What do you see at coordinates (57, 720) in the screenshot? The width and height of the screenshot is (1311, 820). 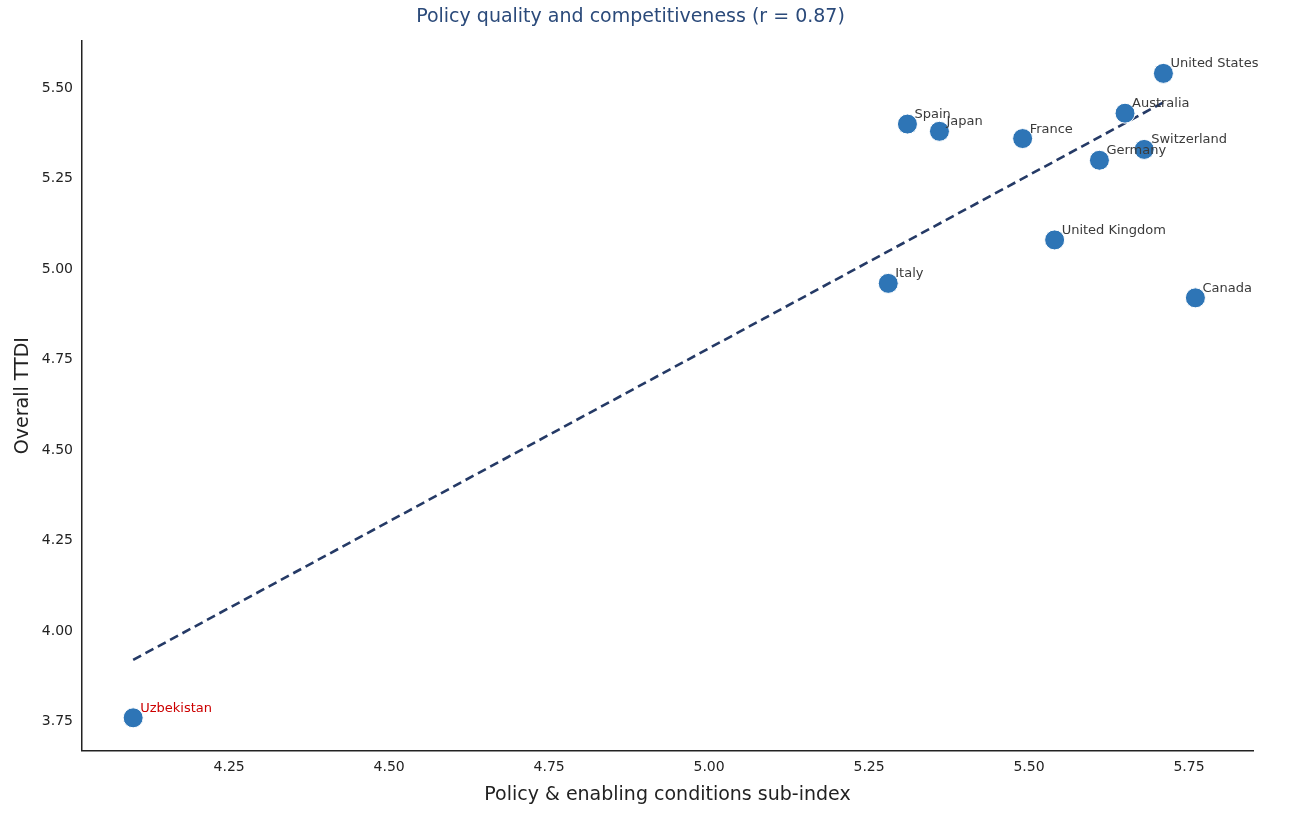 I see `y-tick-label: 3.75` at bounding box center [57, 720].